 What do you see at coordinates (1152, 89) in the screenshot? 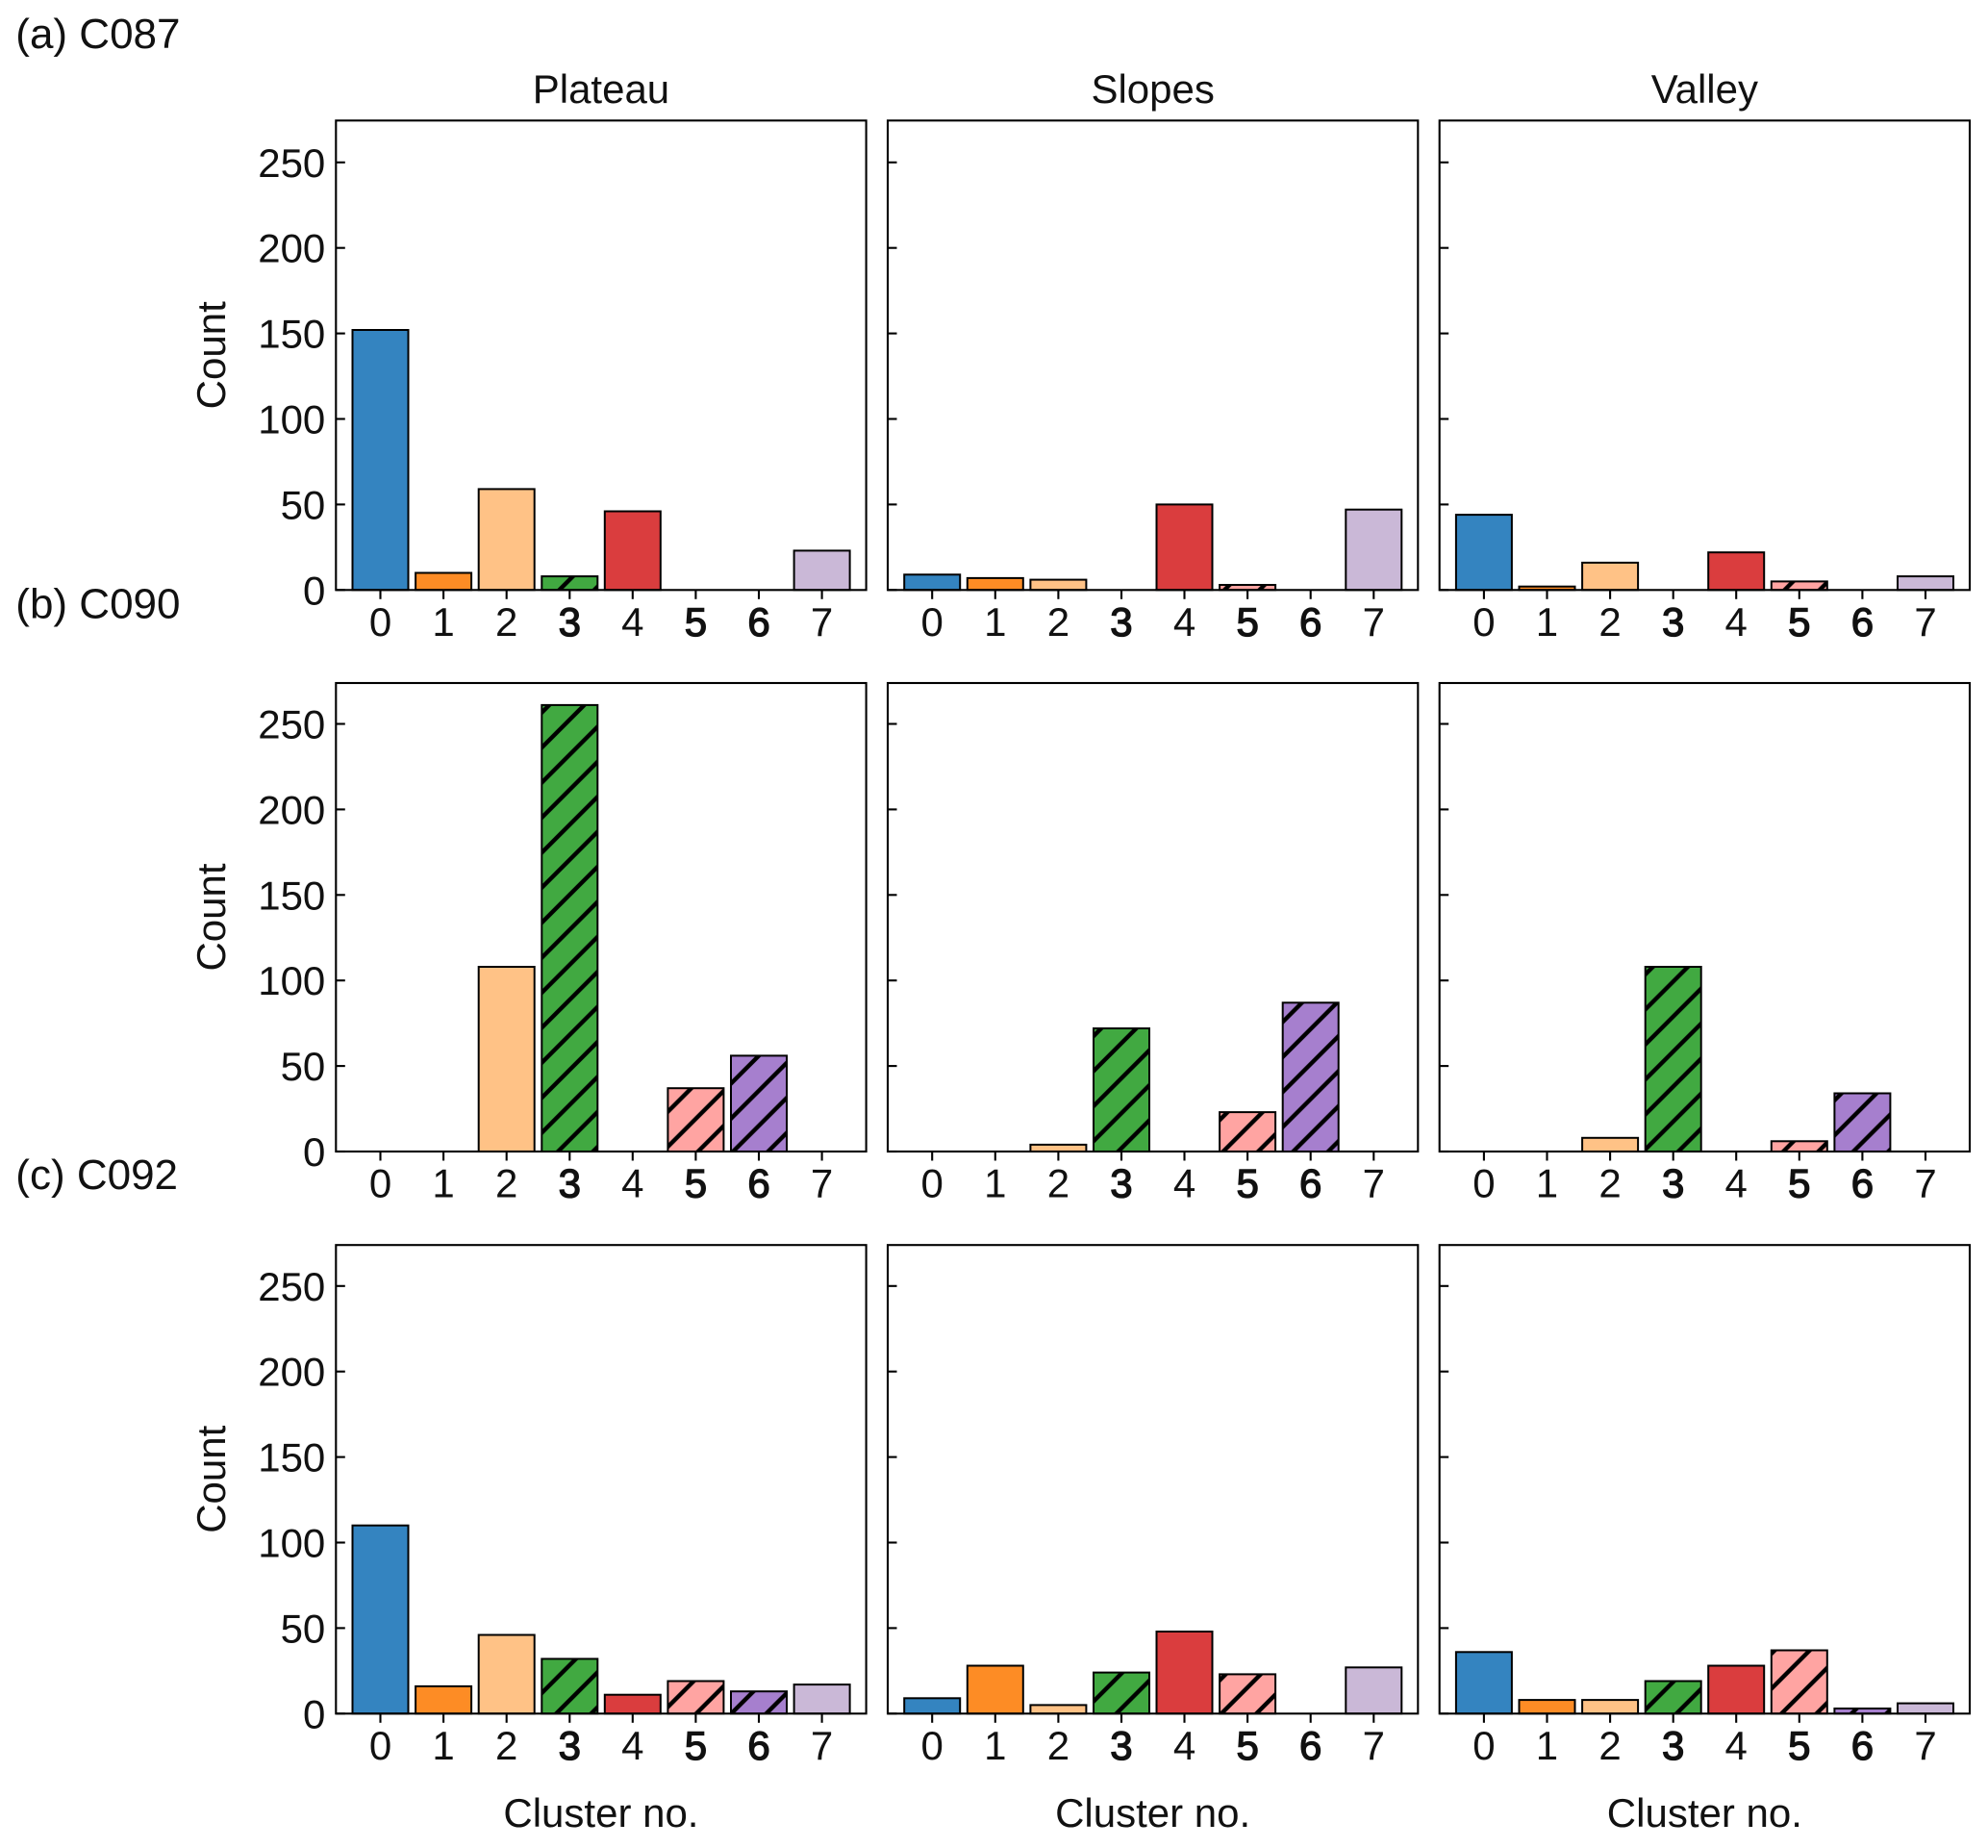
I see `svg-text: Slopes` at bounding box center [1152, 89].